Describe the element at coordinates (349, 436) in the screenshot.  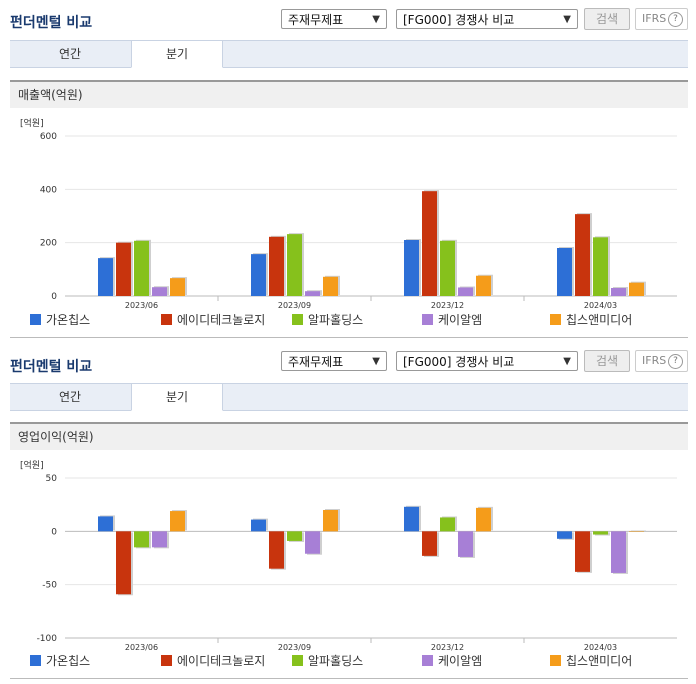
I see `section-title: 영업이익(억원)` at that location.